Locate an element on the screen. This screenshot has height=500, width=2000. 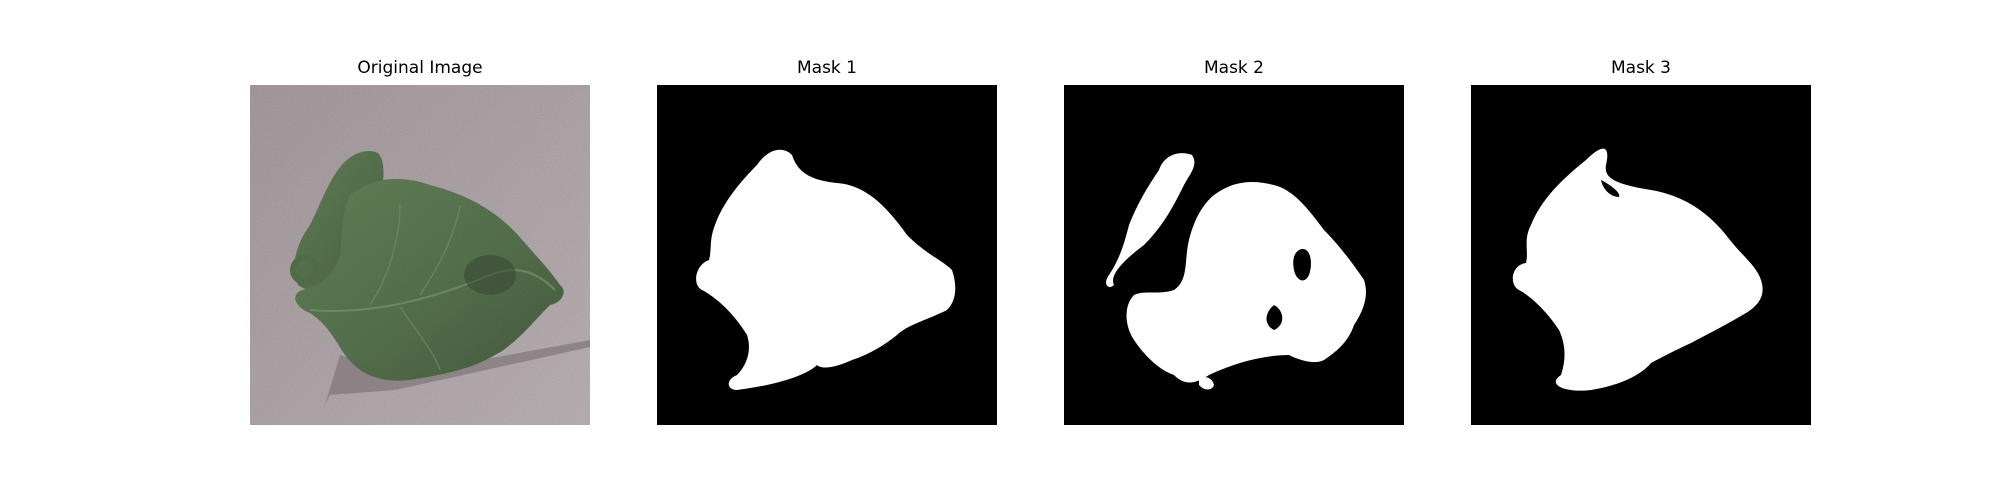
original-image is located at coordinates (420, 255).